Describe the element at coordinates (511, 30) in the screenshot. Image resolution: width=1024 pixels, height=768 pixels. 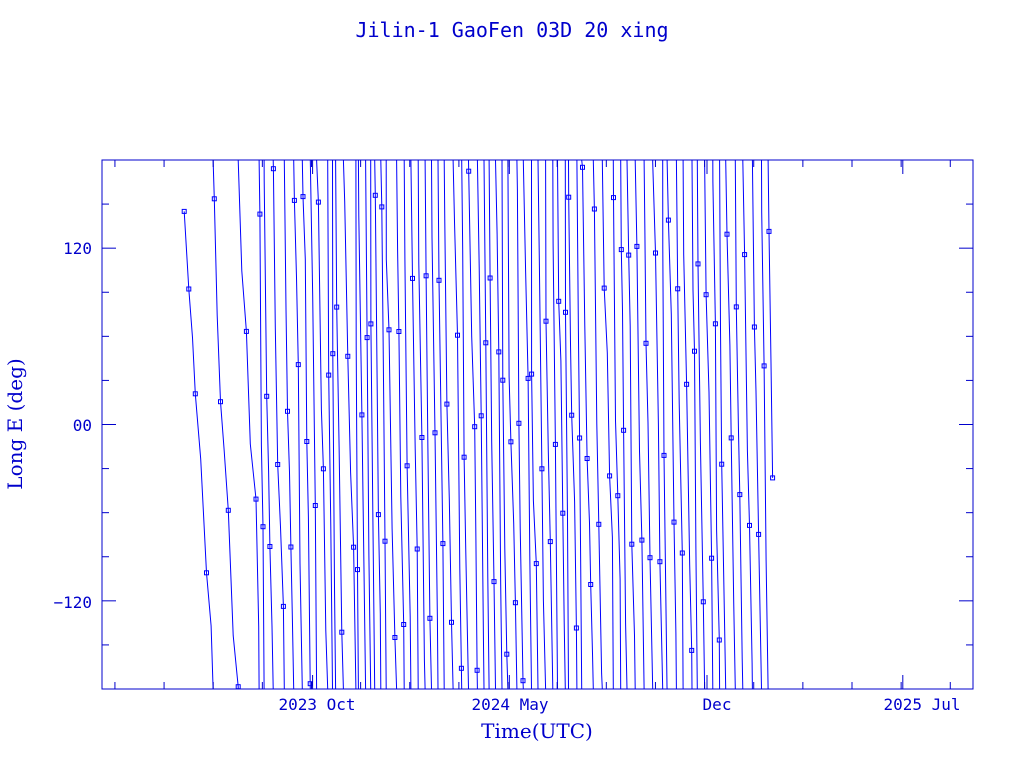
I see `chart-title: Jilin-1 GaoFen 03D 20 xing` at that location.